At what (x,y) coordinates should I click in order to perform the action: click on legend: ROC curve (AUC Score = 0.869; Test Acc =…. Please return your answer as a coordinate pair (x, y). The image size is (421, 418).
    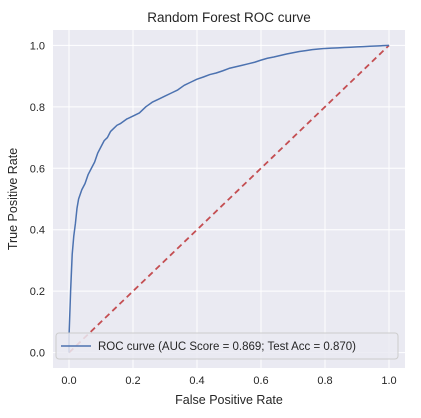
    Looking at the image, I should click on (227, 346).